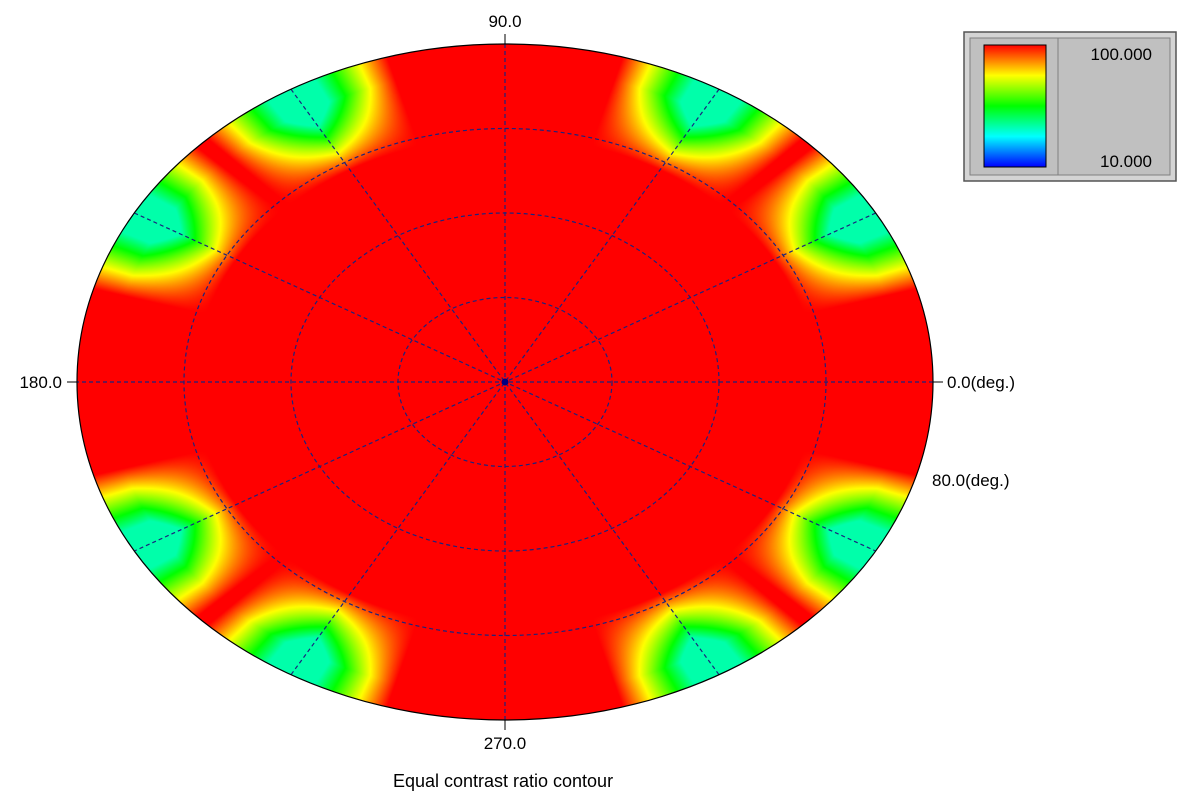  What do you see at coordinates (1126, 161) in the screenshot?
I see `colorbar-min-label: 10.000` at bounding box center [1126, 161].